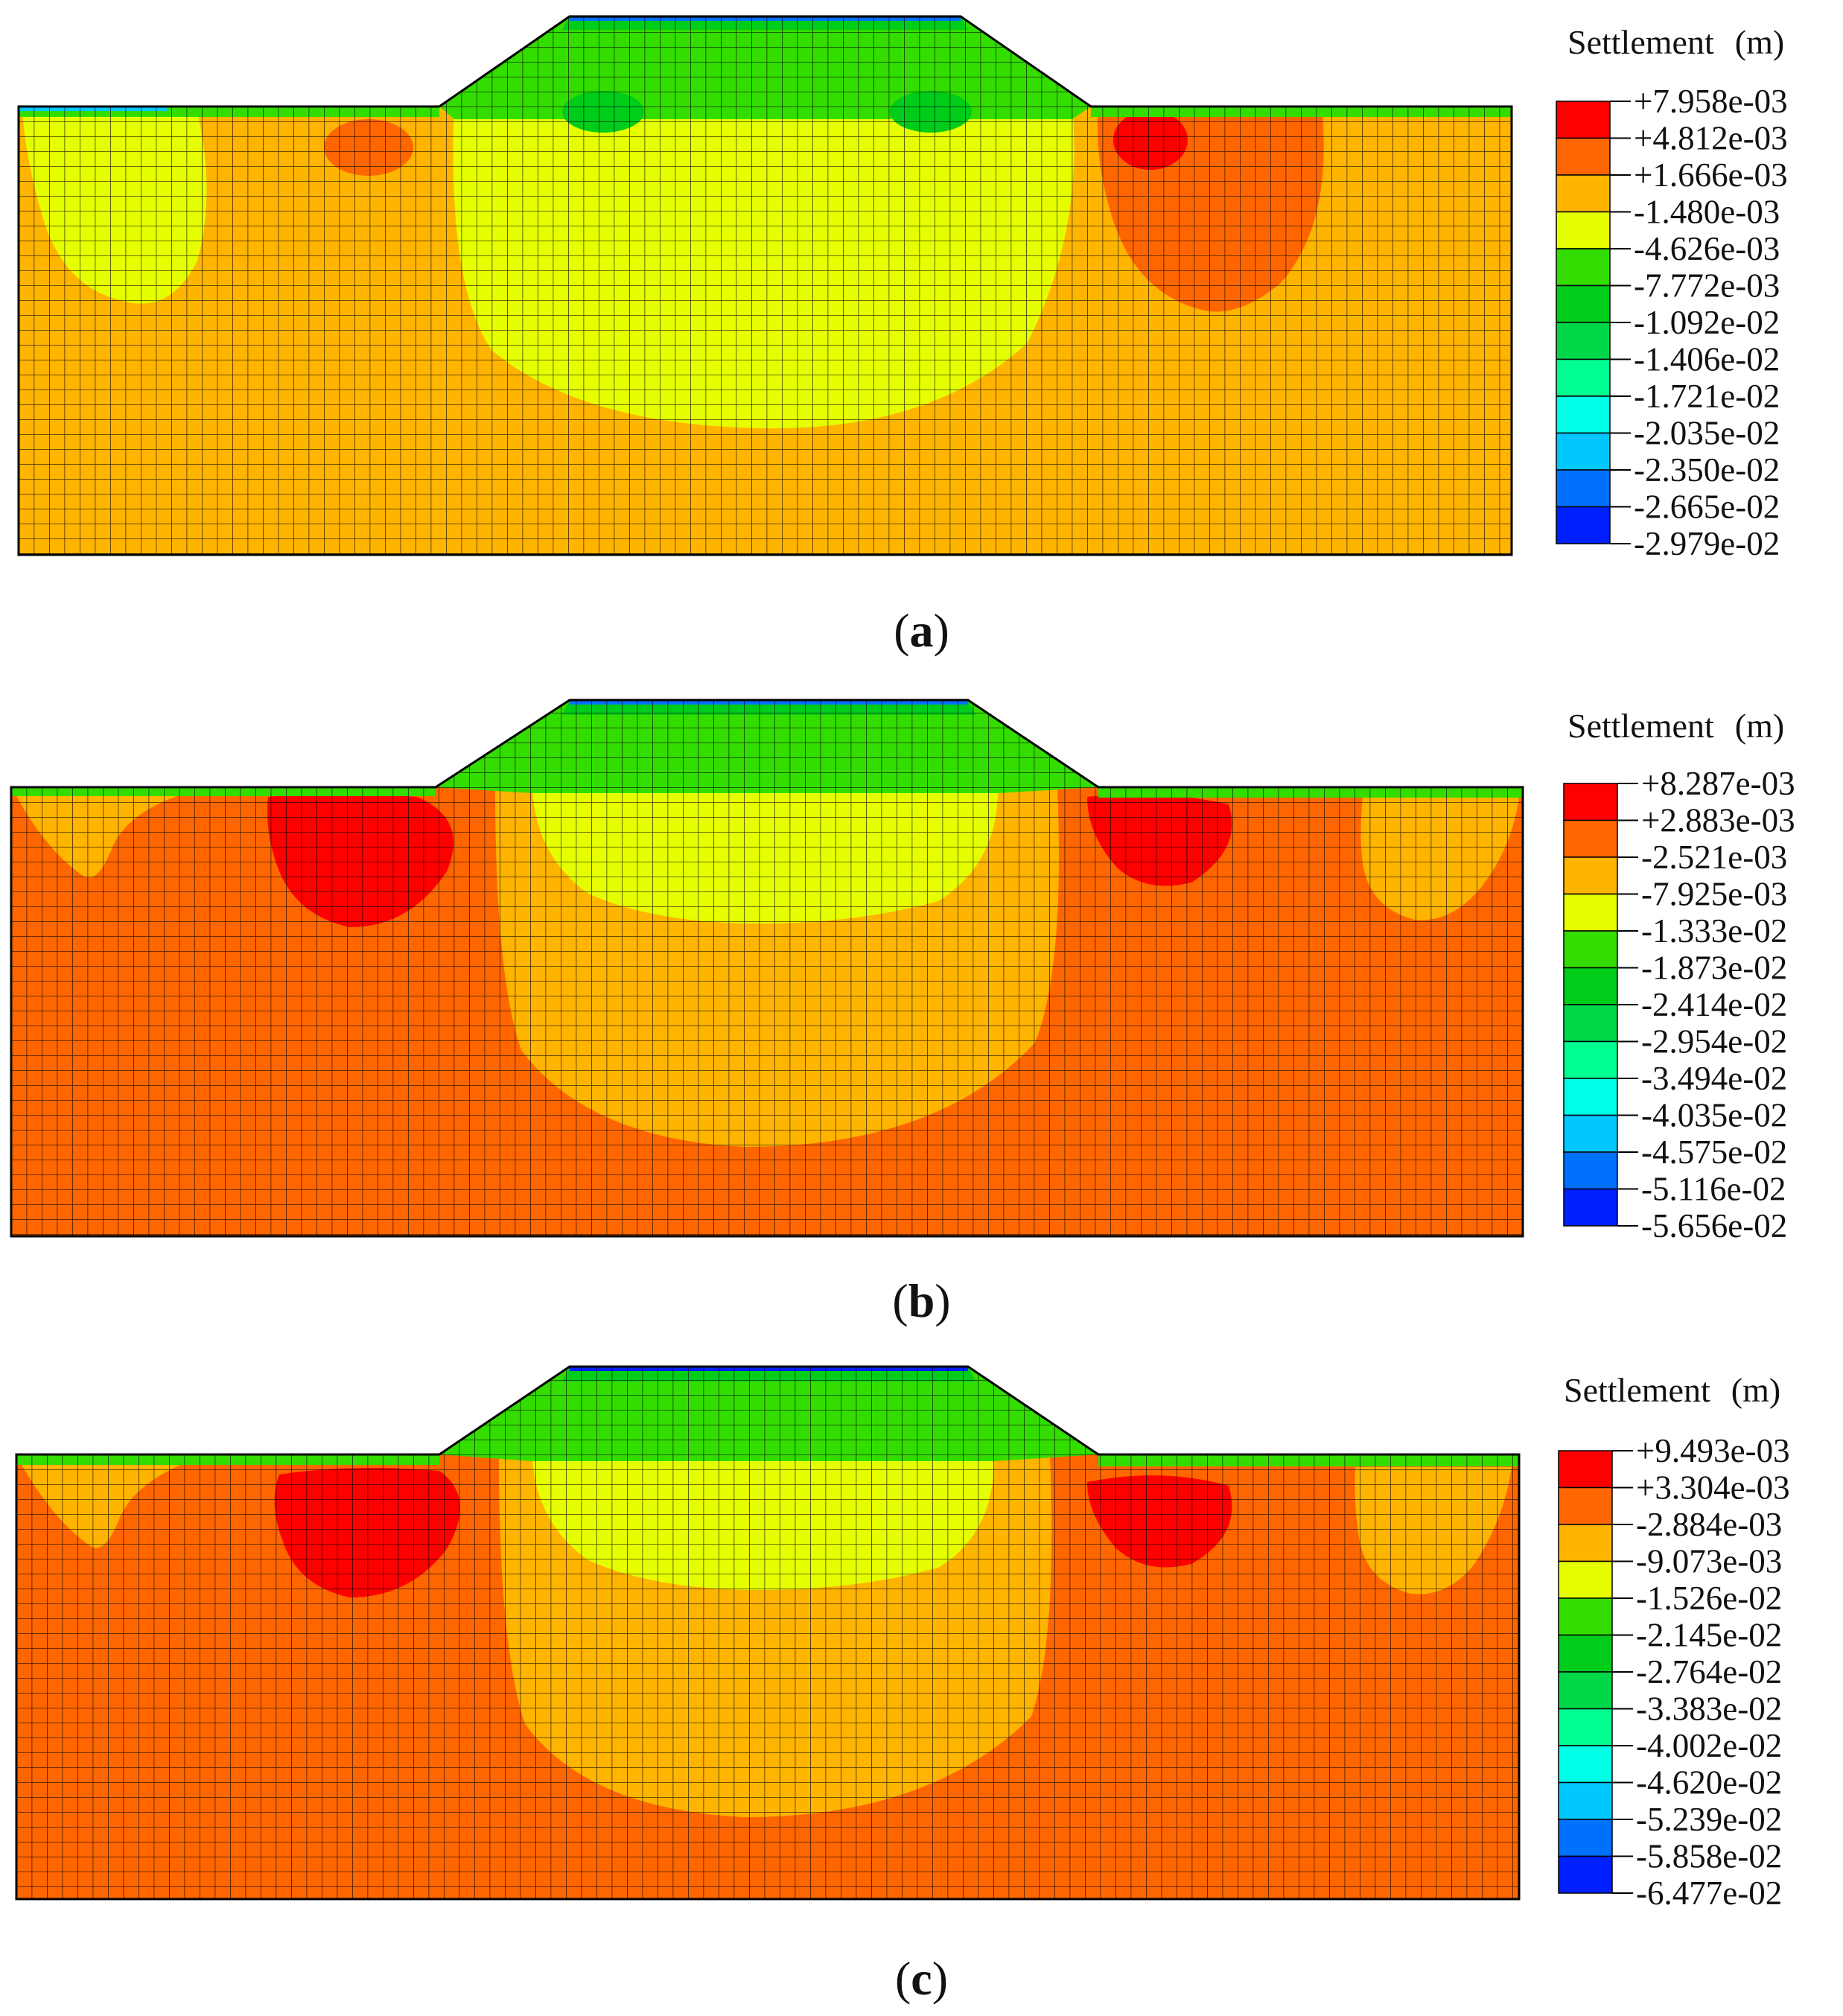 The height and width of the screenshot is (2016, 1843). What do you see at coordinates (1711, 138) in the screenshot?
I see `legend-tick-label: +4.812e-03` at bounding box center [1711, 138].